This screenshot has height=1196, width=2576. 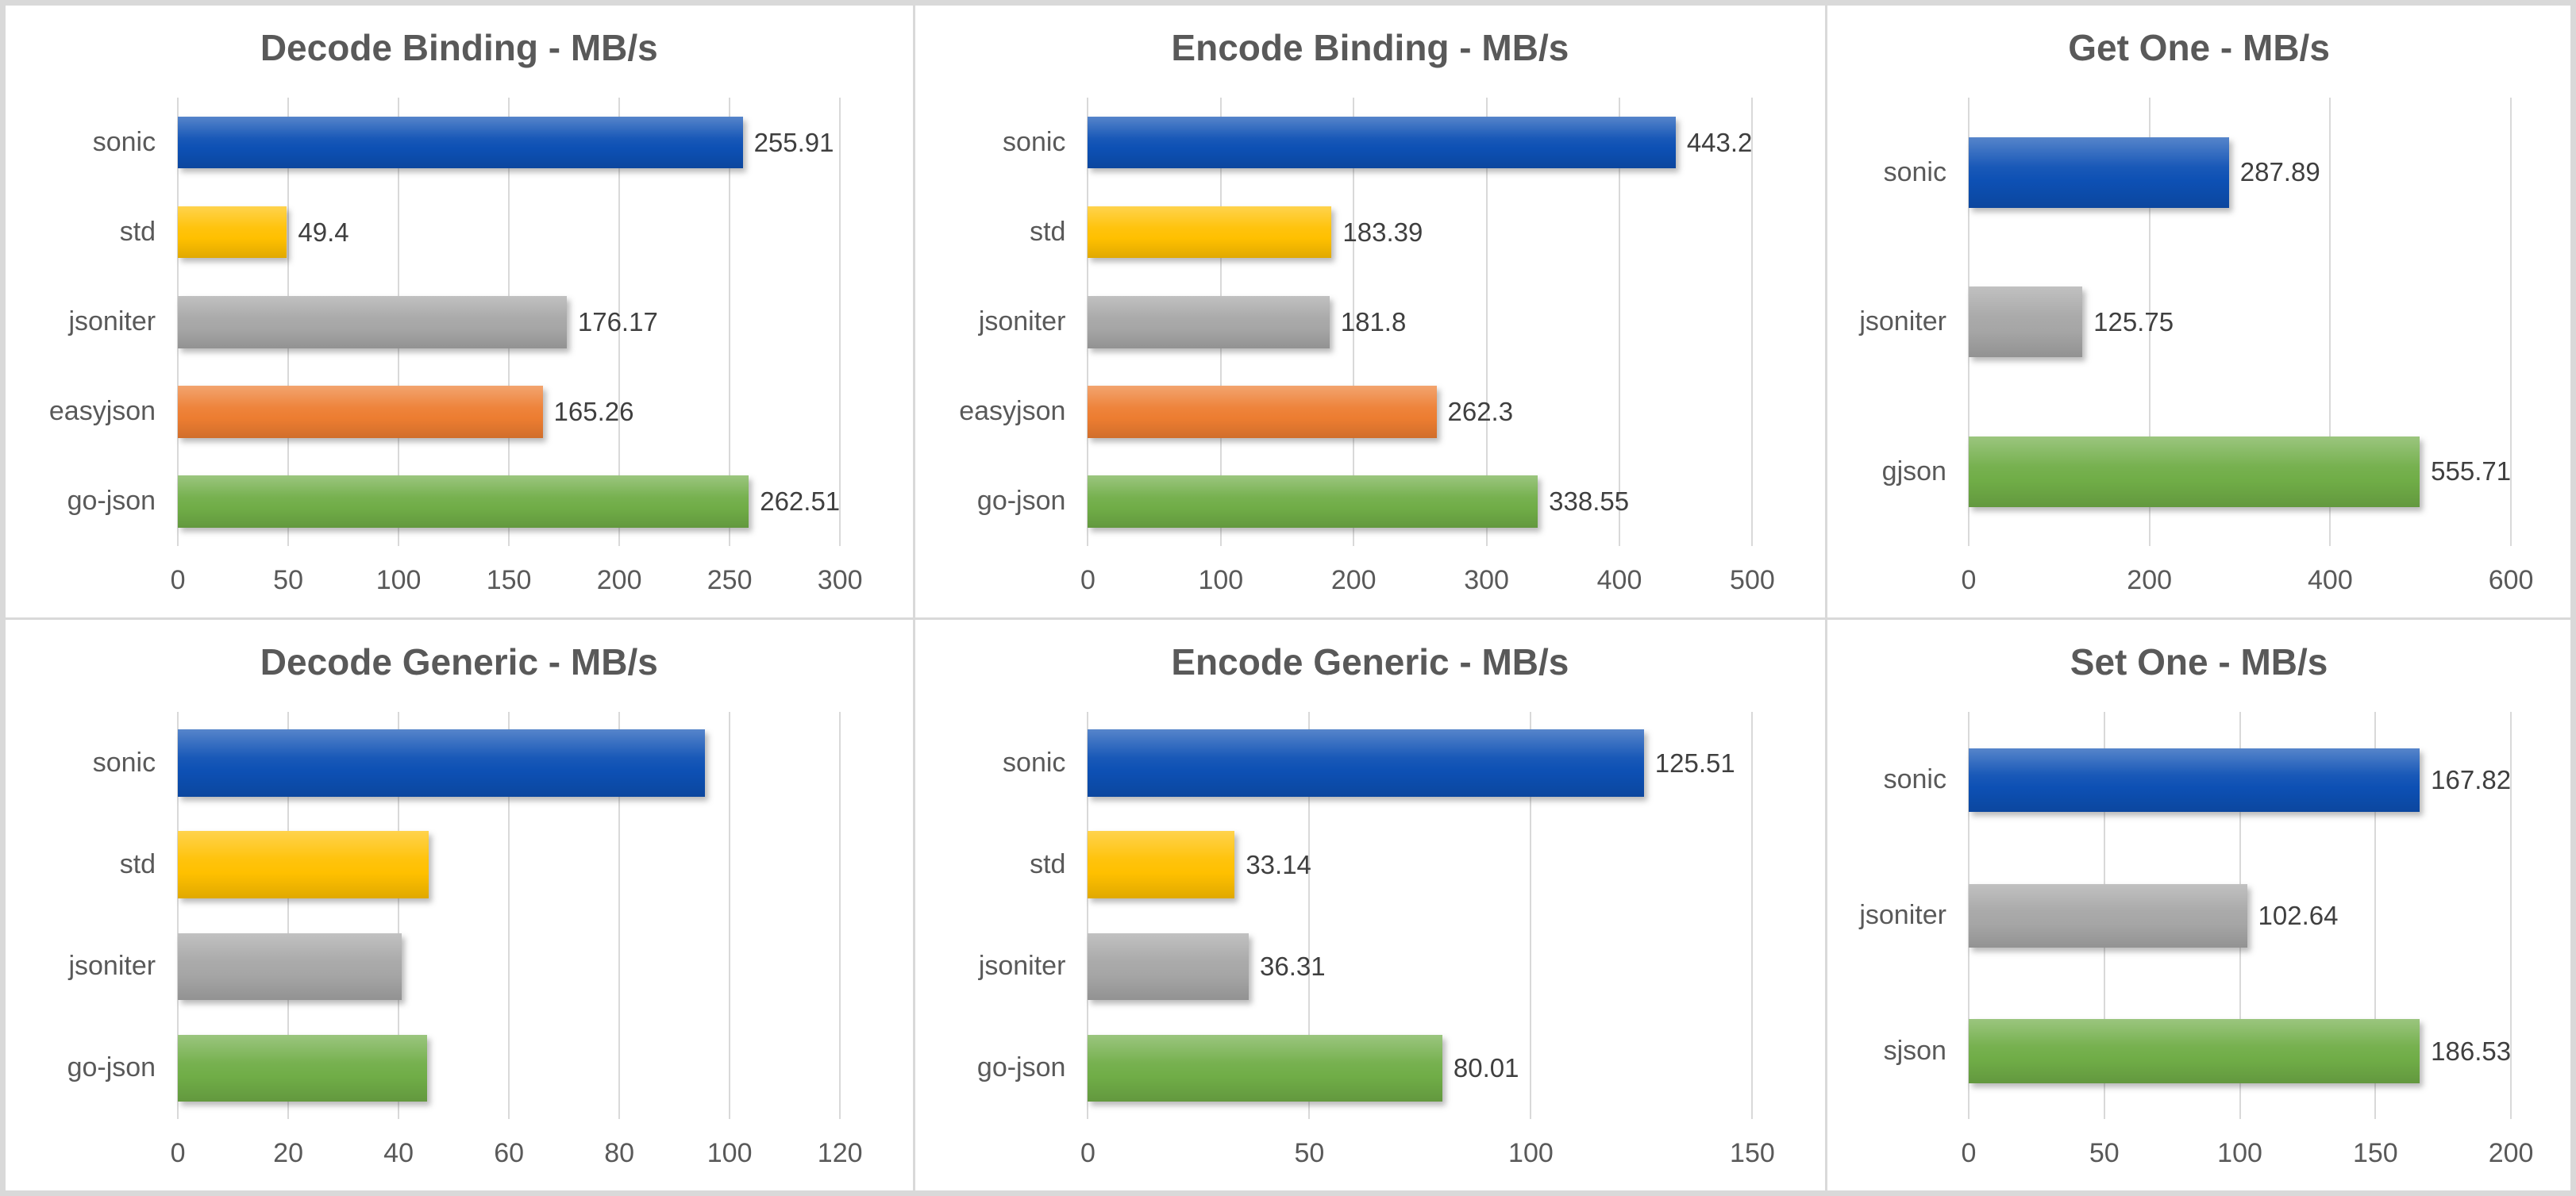 What do you see at coordinates (232, 232) in the screenshot?
I see `bar-std` at bounding box center [232, 232].